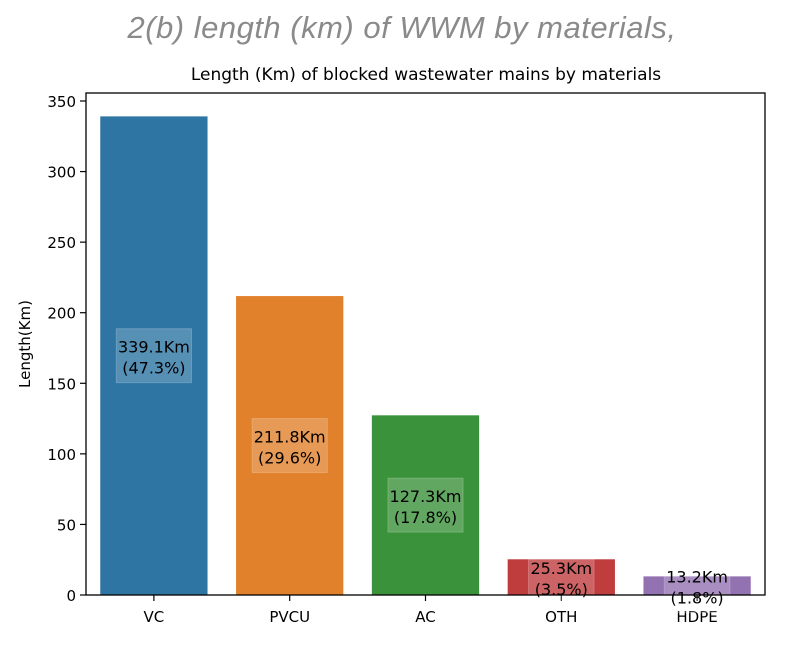 Image resolution: width=804 pixels, height=649 pixels. What do you see at coordinates (425, 517) in the screenshot?
I see `data-label-percent: (17.8%)` at bounding box center [425, 517].